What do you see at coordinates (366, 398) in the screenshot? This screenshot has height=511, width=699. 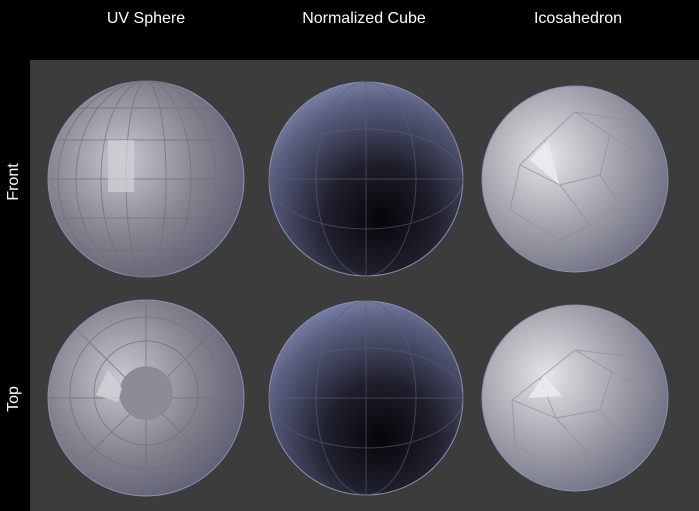 I see `sphere-cube-top` at bounding box center [366, 398].